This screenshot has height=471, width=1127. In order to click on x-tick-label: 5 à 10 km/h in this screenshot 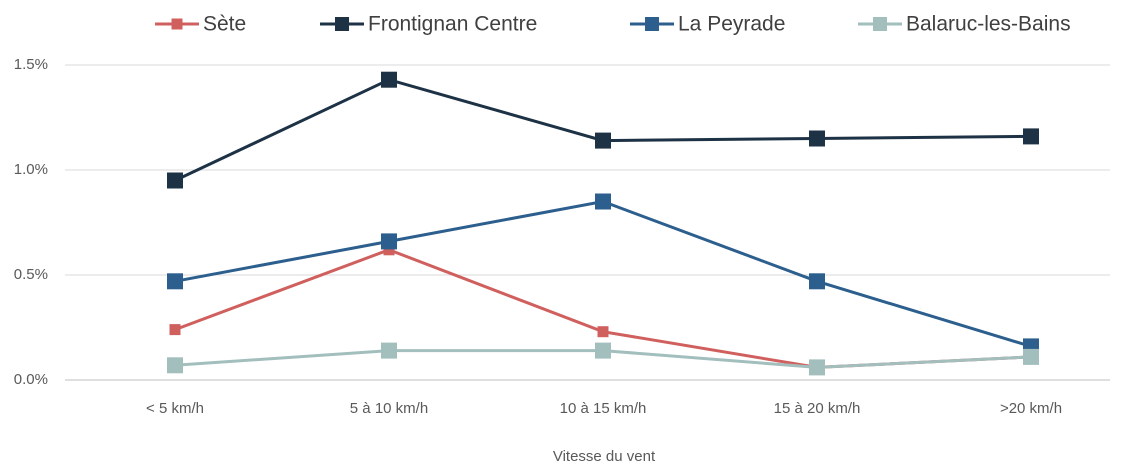, I will do `click(389, 408)`.